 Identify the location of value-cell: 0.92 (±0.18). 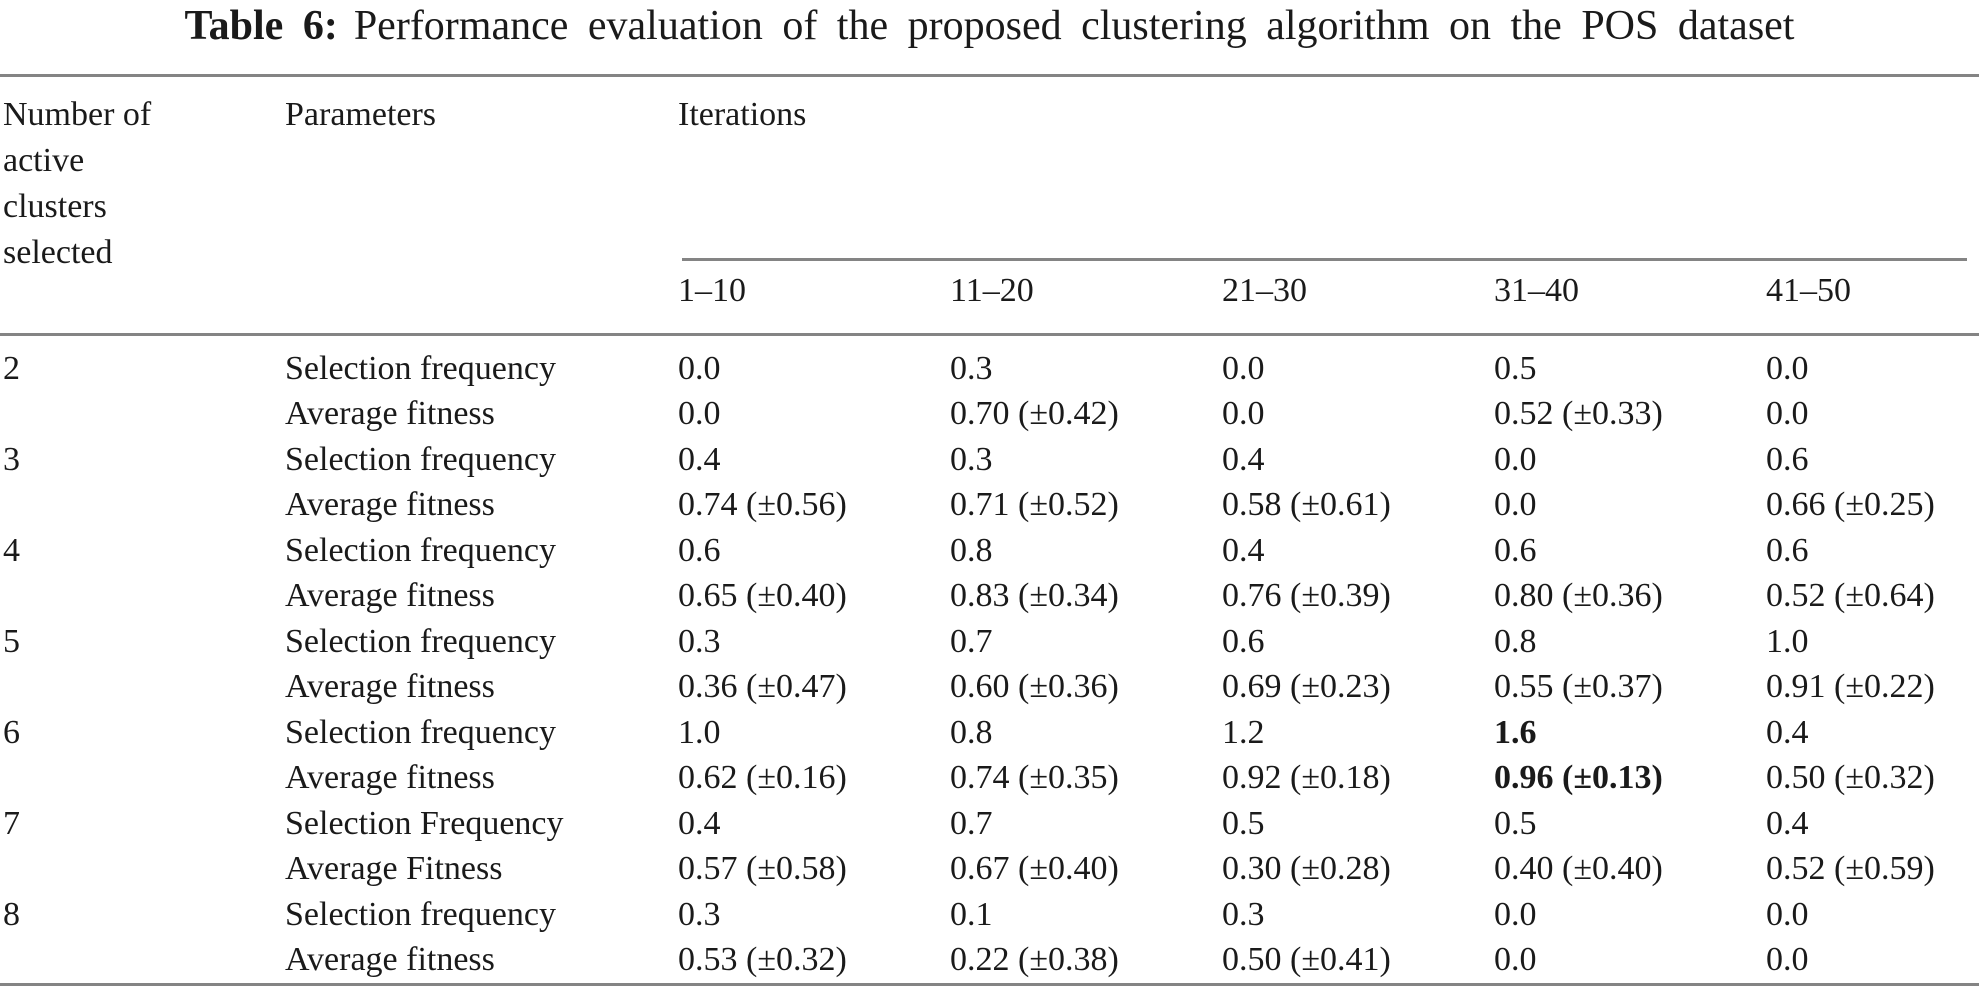
(1306, 778).